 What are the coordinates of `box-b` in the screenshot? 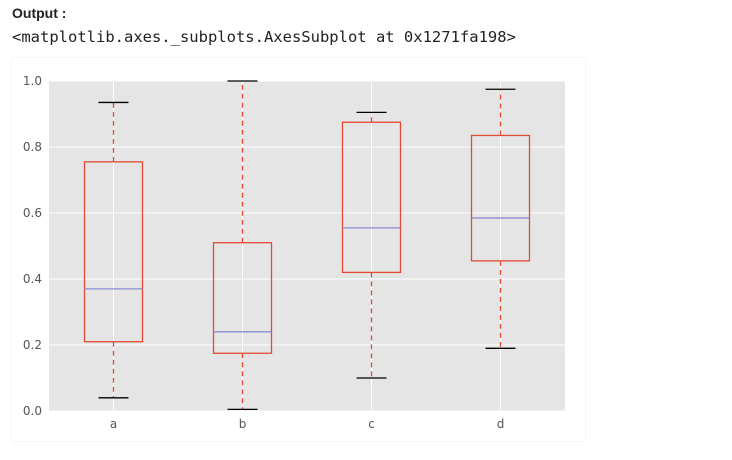 It's located at (242, 298).